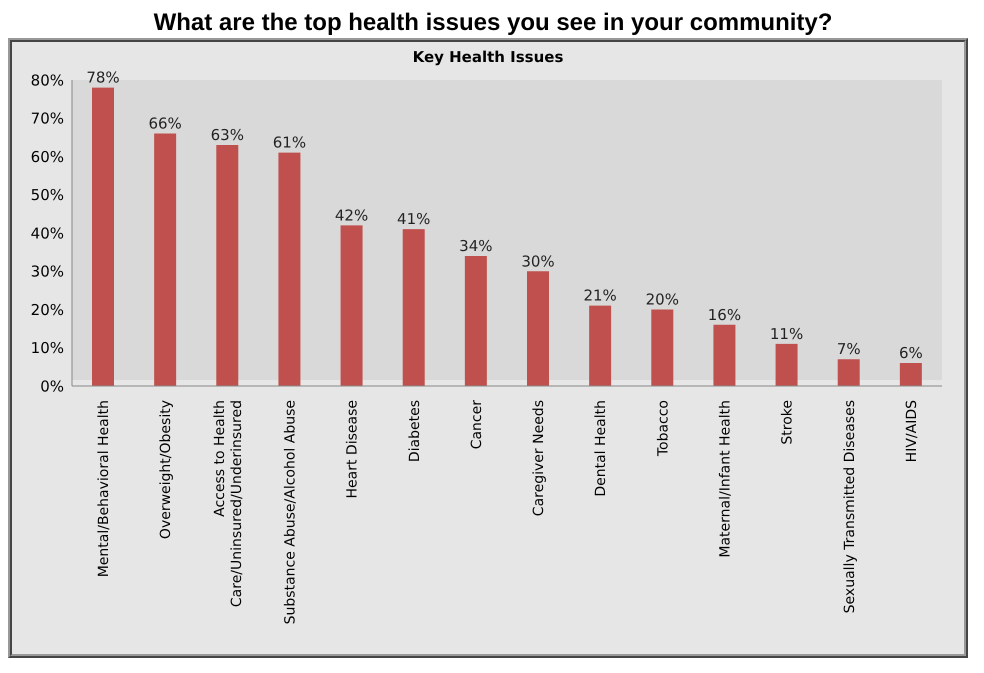 This screenshot has height=673, width=984. Describe the element at coordinates (351, 215) in the screenshot. I see `data-label: 42%` at that location.